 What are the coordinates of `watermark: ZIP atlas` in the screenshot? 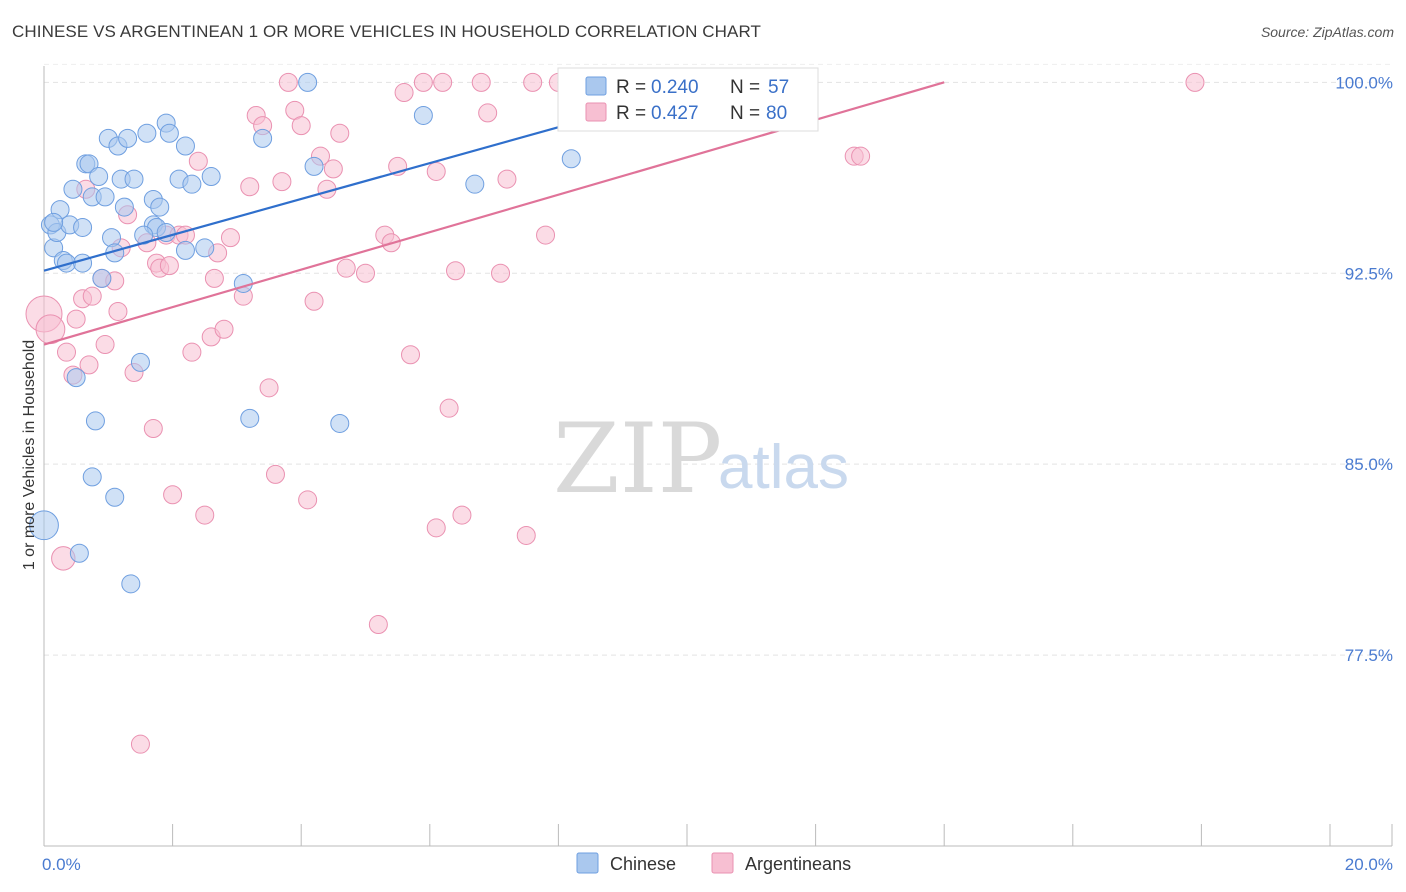 It's located at (701, 459).